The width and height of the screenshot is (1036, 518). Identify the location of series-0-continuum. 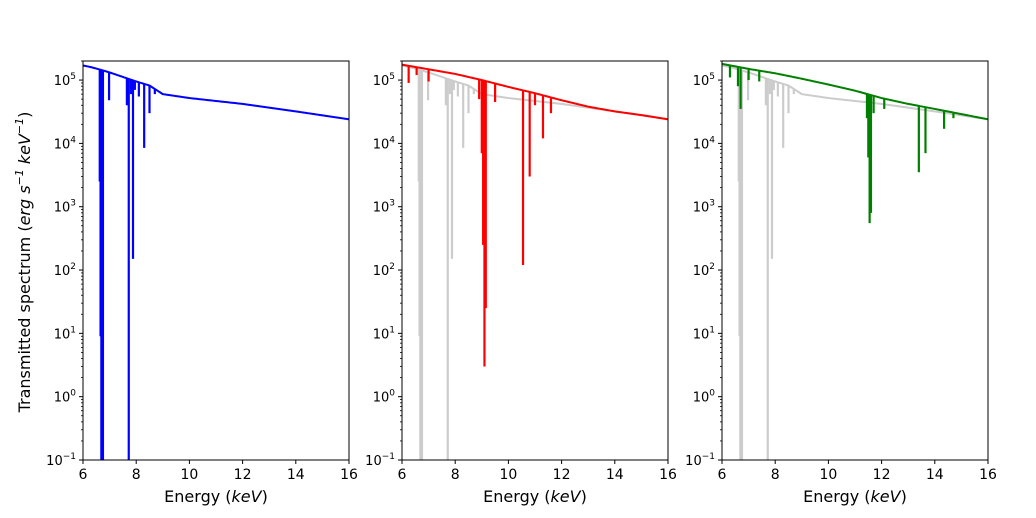
(216, 92).